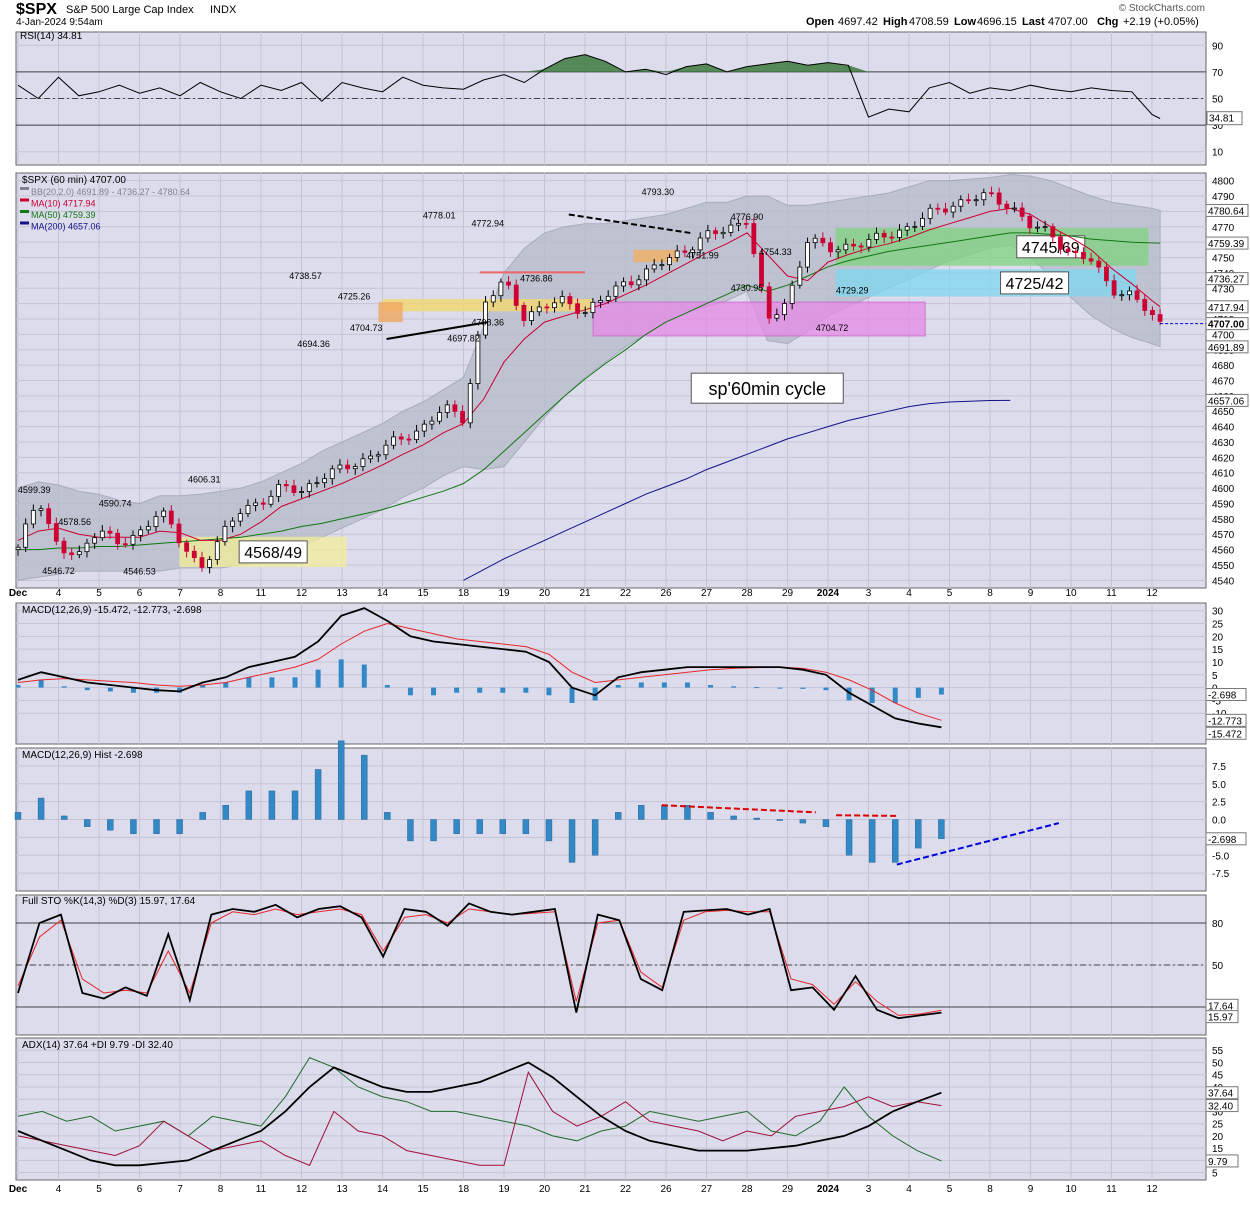 The width and height of the screenshot is (1250, 1205). I want to click on last-label: Last, so click(1033, 22).